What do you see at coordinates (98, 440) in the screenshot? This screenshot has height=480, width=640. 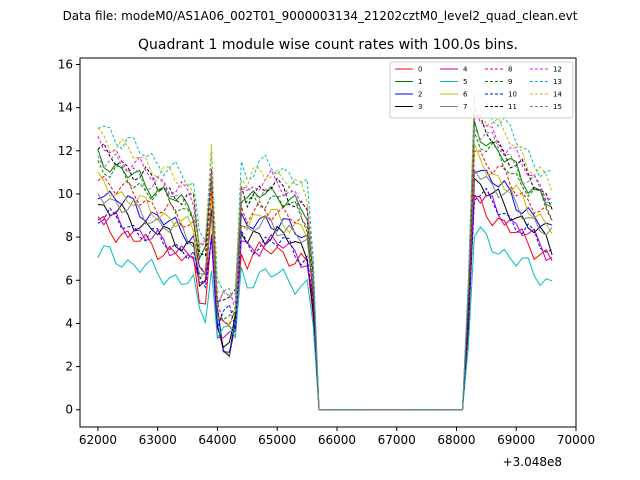 I see `x-tick-label: 62000` at bounding box center [98, 440].